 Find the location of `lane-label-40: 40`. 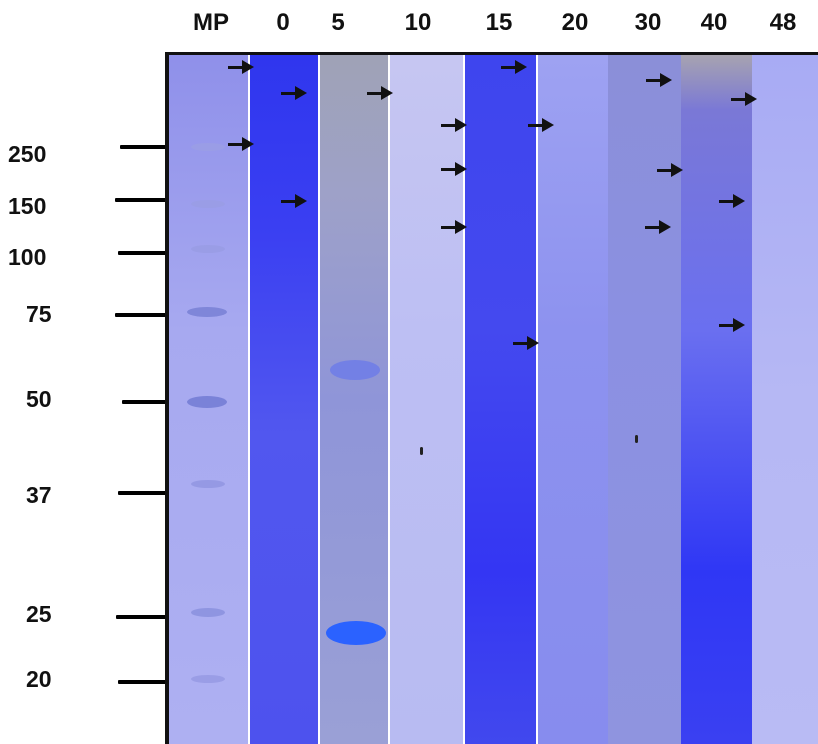

lane-label-40: 40 is located at coordinates (714, 22).